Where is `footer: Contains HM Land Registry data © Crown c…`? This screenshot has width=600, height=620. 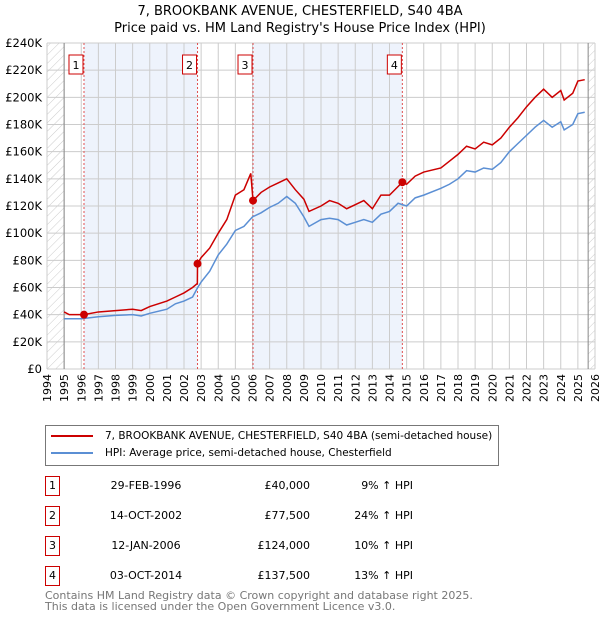
footer: Contains HM Land Registry data © Crown c… is located at coordinates (259, 601).